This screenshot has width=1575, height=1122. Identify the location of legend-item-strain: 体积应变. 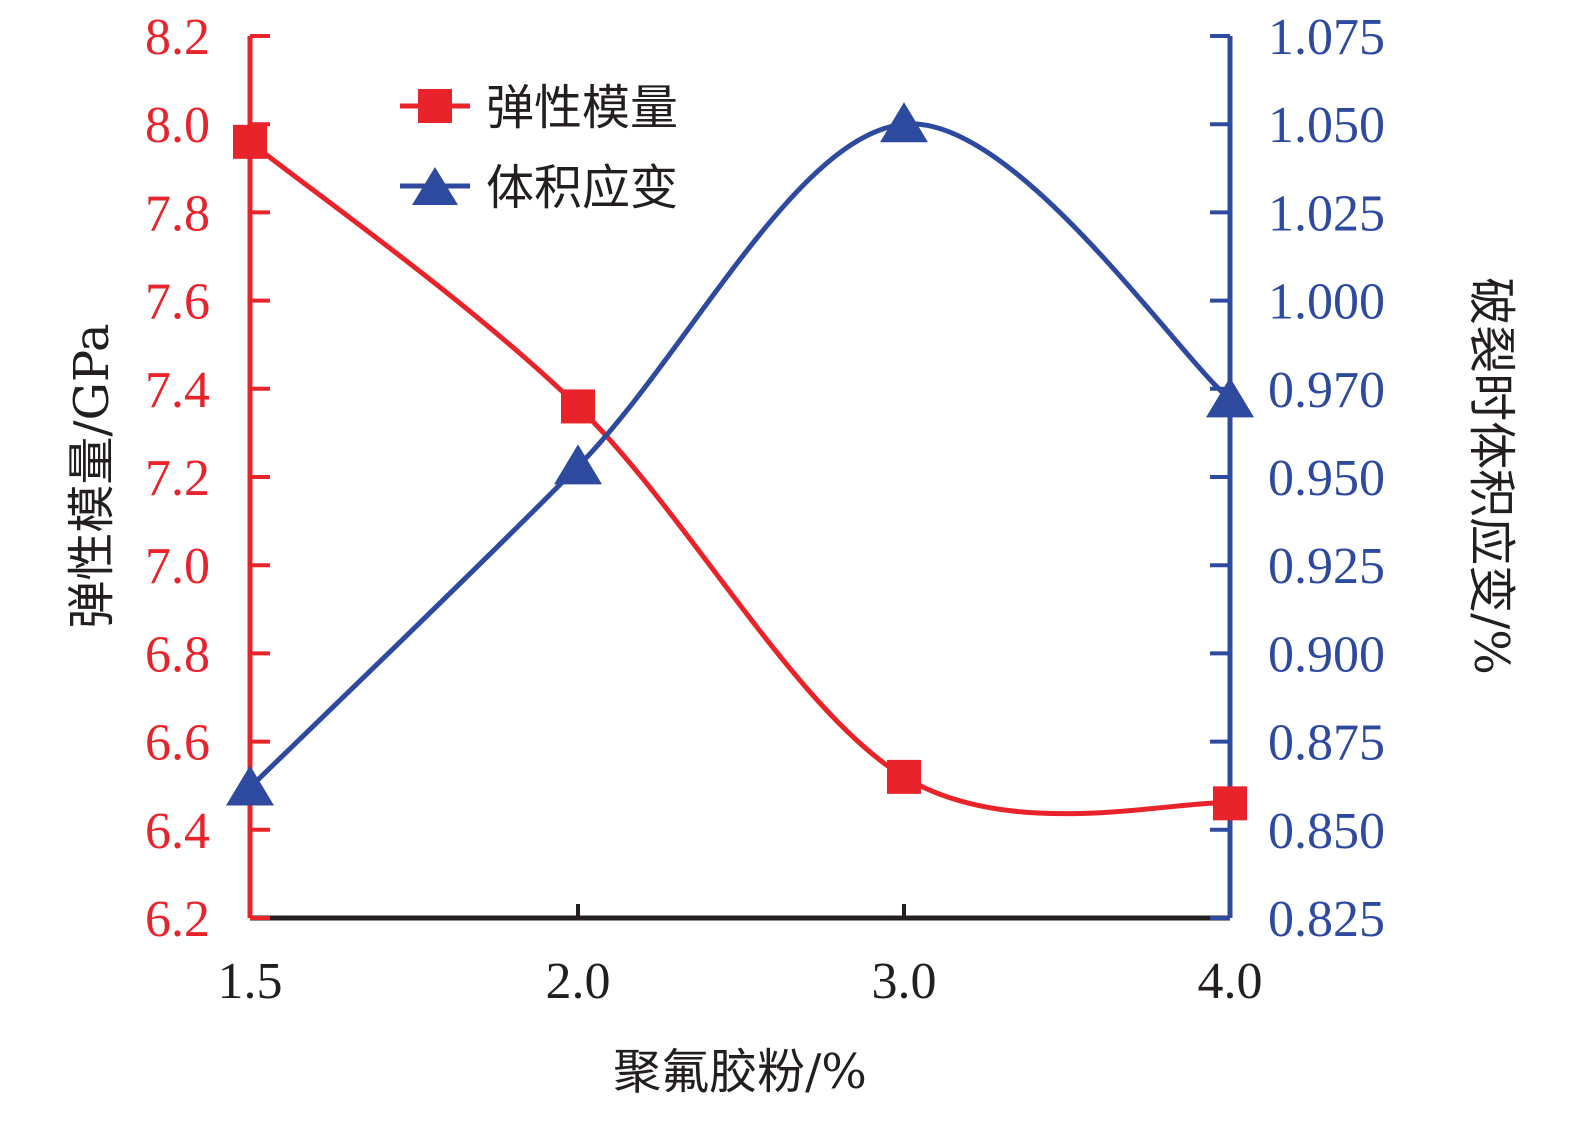
(539, 188).